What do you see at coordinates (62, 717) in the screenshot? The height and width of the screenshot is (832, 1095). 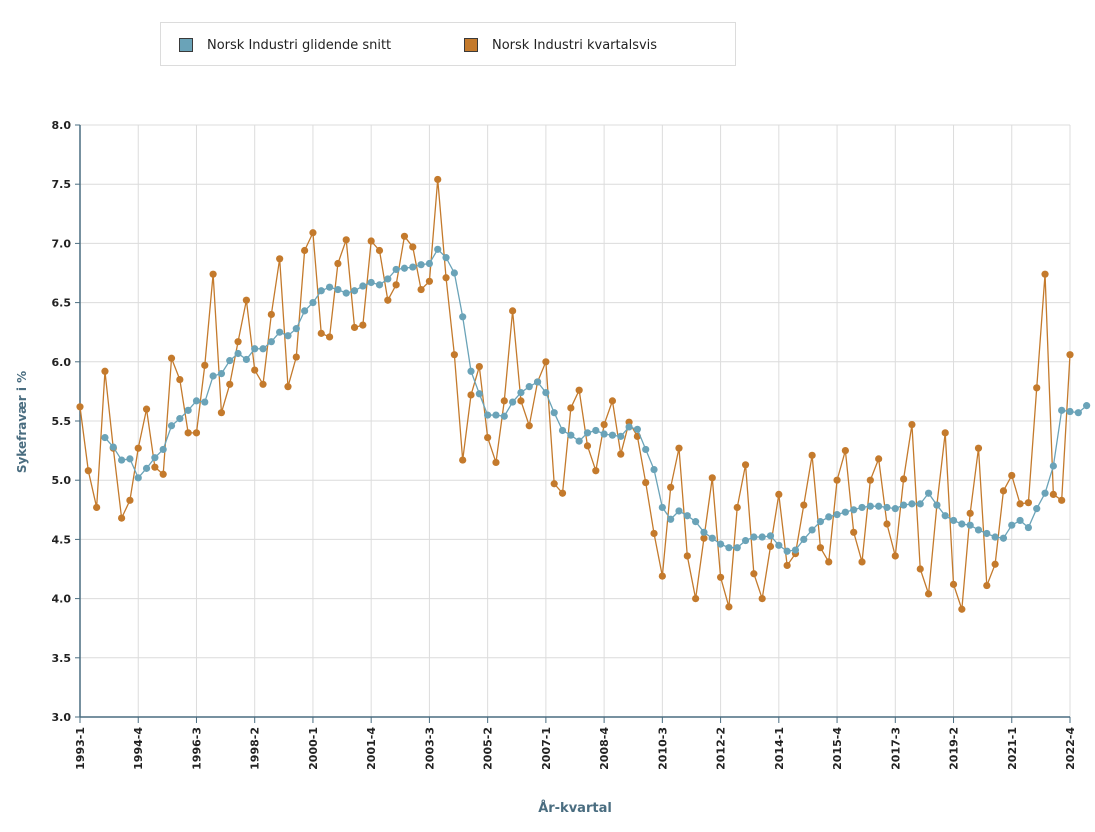 I see `y-tick-label: 3.0` at bounding box center [62, 717].